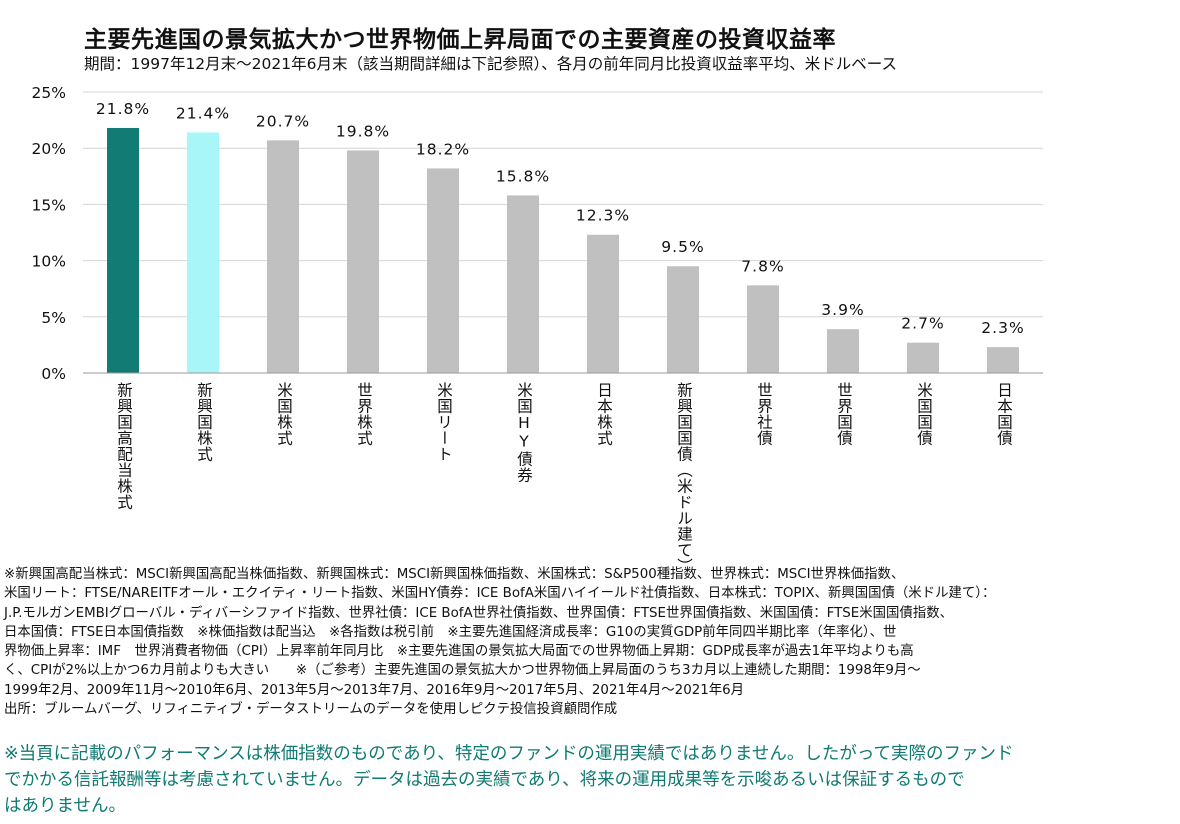 The height and width of the screenshot is (824, 1180). I want to click on y-tick-label: 20%, so click(49, 149).